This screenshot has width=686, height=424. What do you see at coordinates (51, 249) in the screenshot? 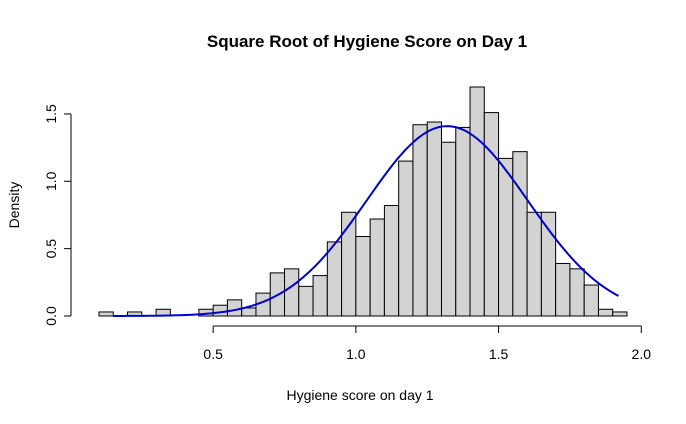
I see `y-tick-label: 0.5` at bounding box center [51, 249].